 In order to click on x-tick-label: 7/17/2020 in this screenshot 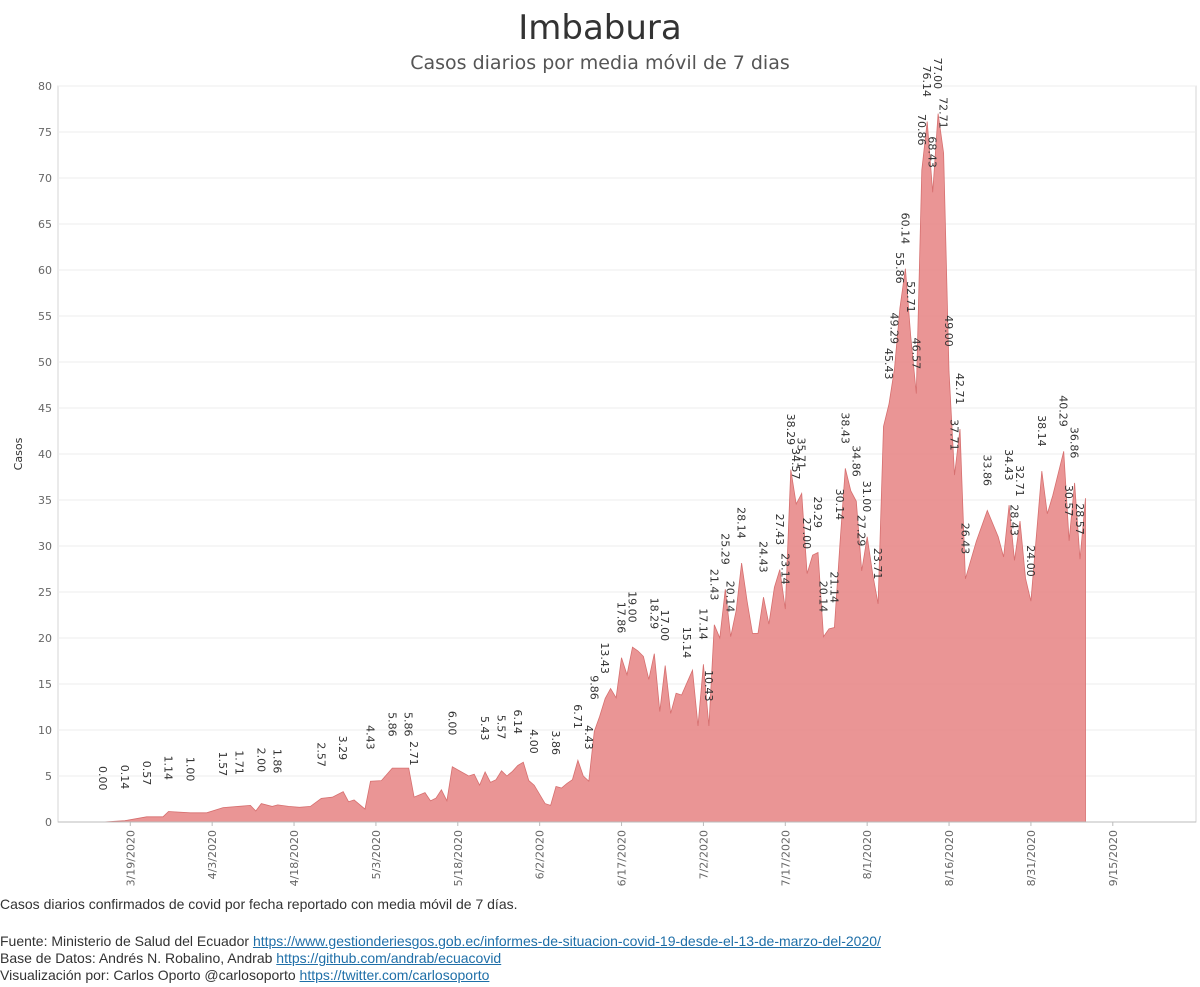, I will do `click(785, 858)`.